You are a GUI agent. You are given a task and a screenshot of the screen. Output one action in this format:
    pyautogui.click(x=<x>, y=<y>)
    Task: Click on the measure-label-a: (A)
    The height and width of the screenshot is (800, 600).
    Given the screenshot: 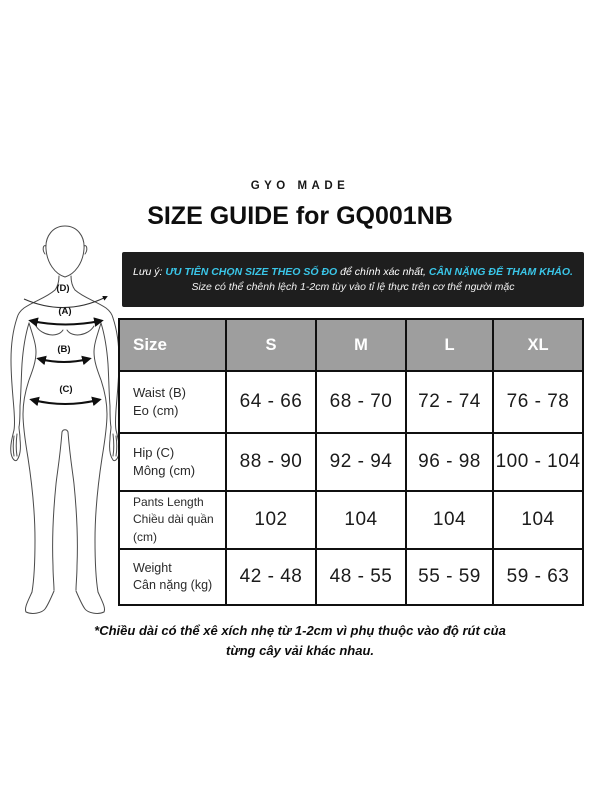 What is the action you would take?
    pyautogui.click(x=64, y=311)
    